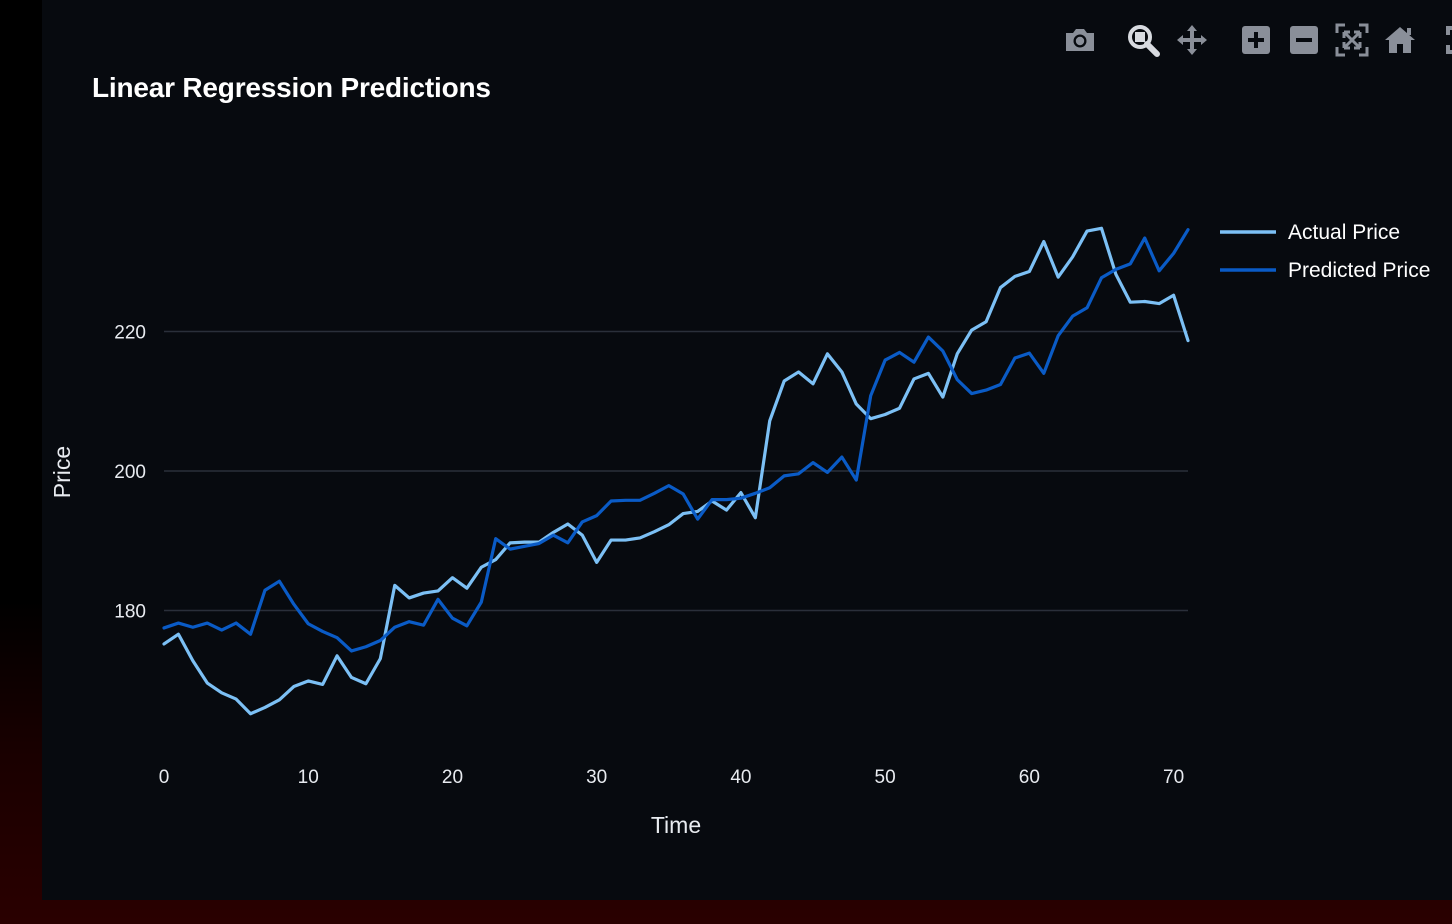  I want to click on home-icon, so click(1400, 40).